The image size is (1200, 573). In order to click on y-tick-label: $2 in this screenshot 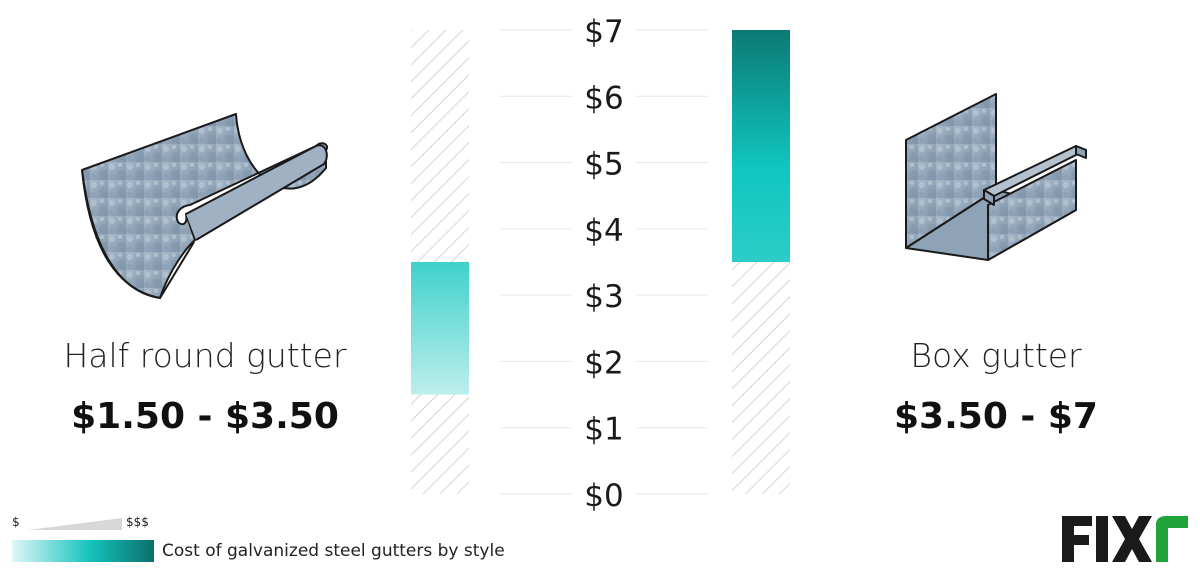, I will do `click(603, 363)`.